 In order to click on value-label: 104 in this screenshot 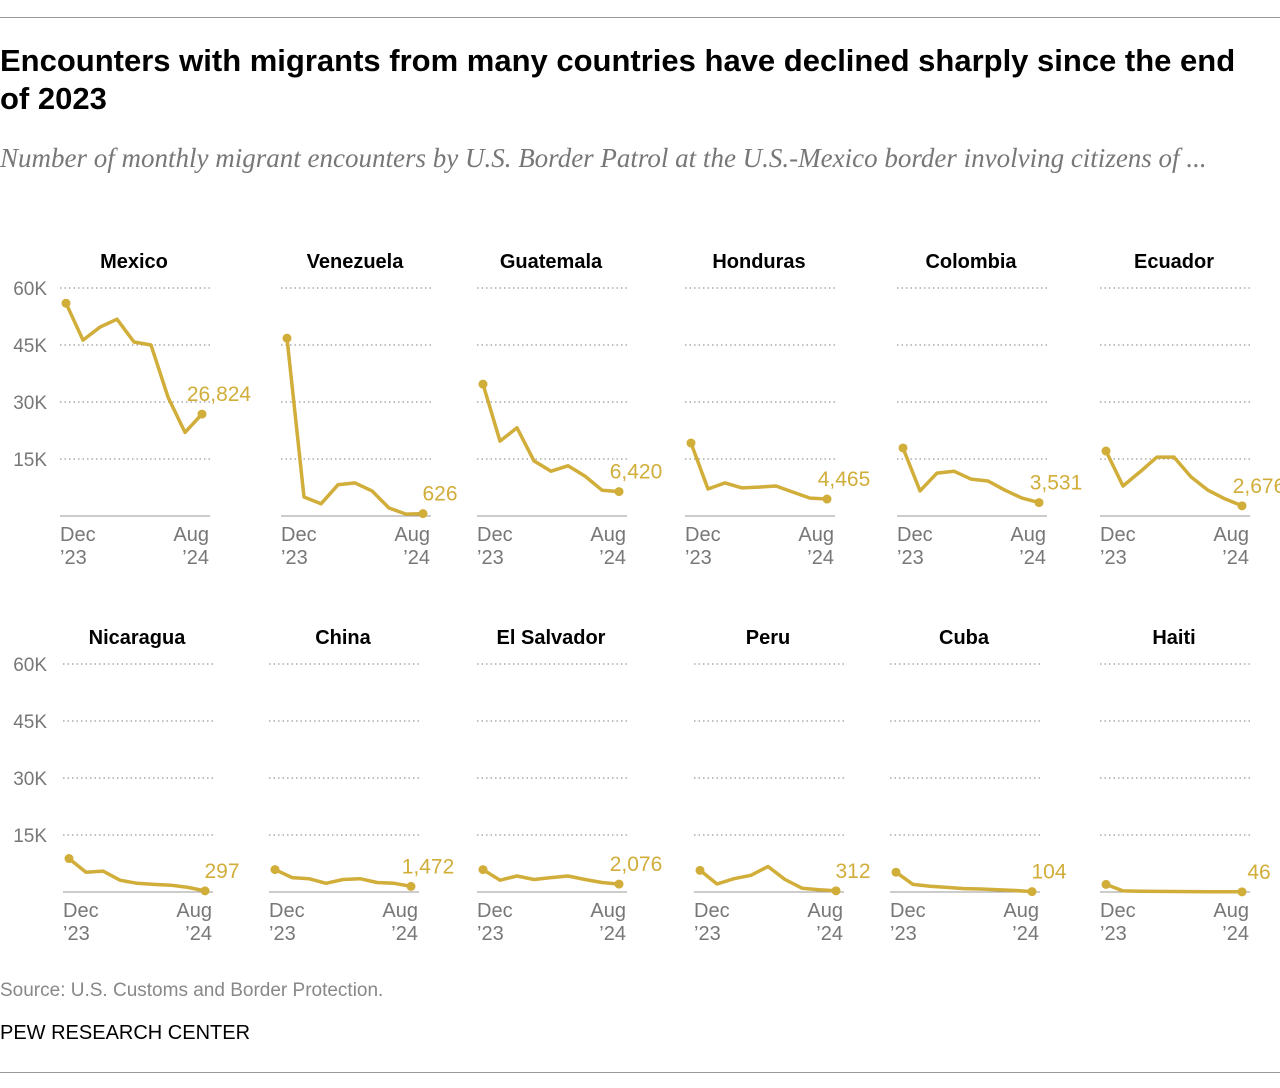, I will do `click(1048, 872)`.